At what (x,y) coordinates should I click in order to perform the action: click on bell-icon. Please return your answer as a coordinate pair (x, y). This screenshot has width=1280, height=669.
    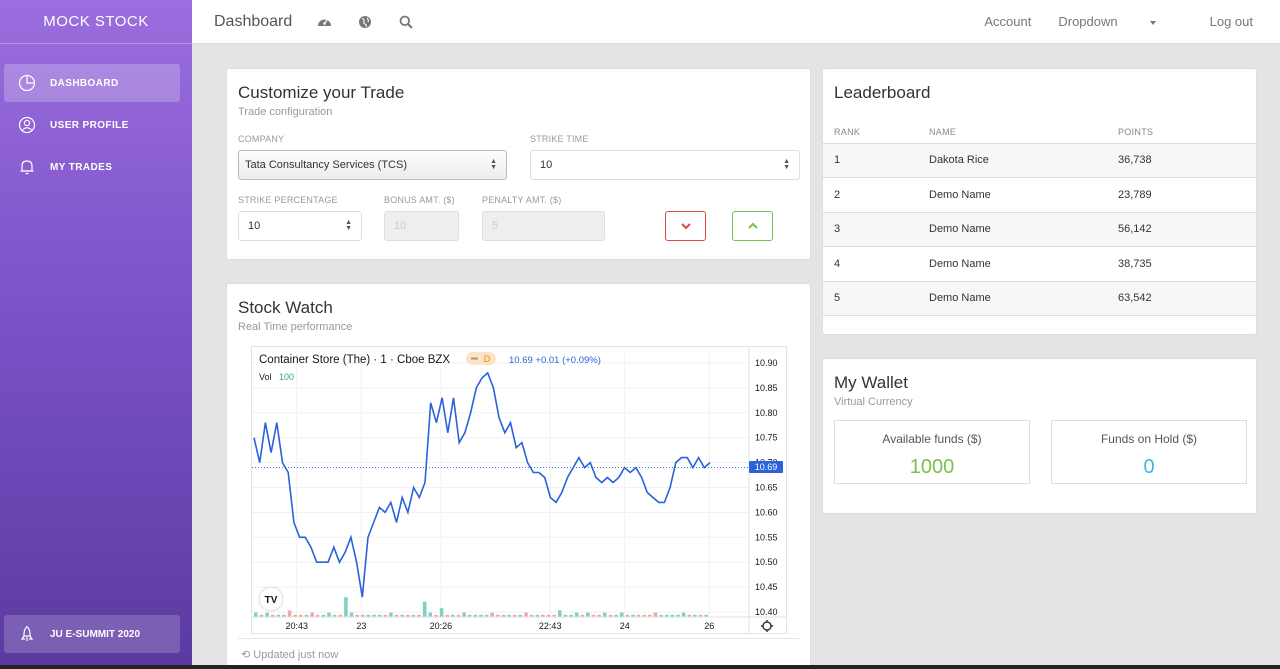
    Looking at the image, I should click on (27, 167).